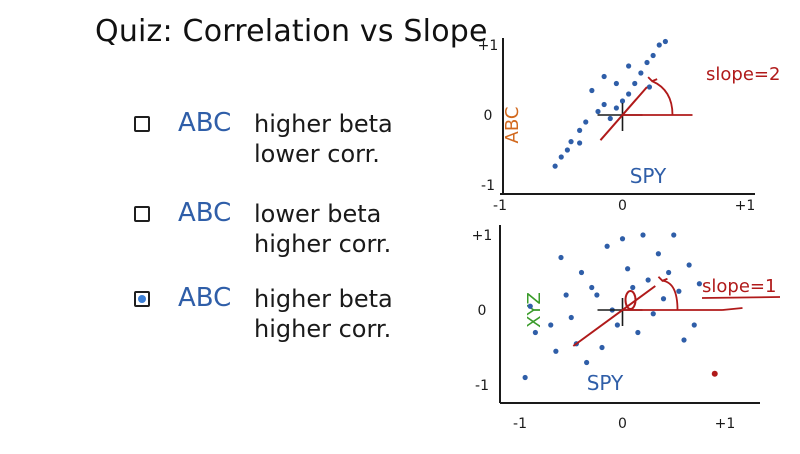 The image size is (800, 454). Describe the element at coordinates (323, 299) in the screenshot. I see `option-3-line-1: higher beta` at that location.